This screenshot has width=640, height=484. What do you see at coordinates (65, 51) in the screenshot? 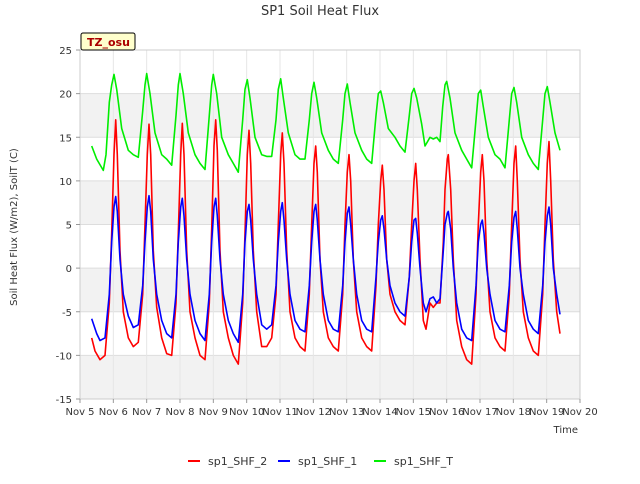
I see `y-tick-label: 25` at bounding box center [65, 51].